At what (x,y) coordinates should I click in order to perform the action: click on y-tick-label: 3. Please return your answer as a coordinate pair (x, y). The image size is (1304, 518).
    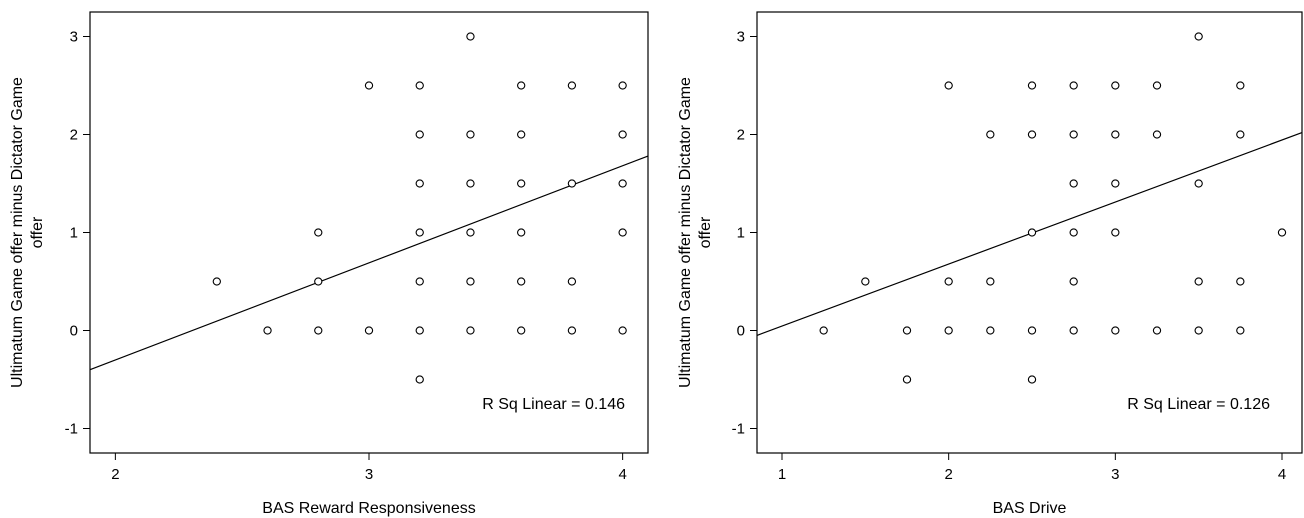
    Looking at the image, I should click on (74, 37).